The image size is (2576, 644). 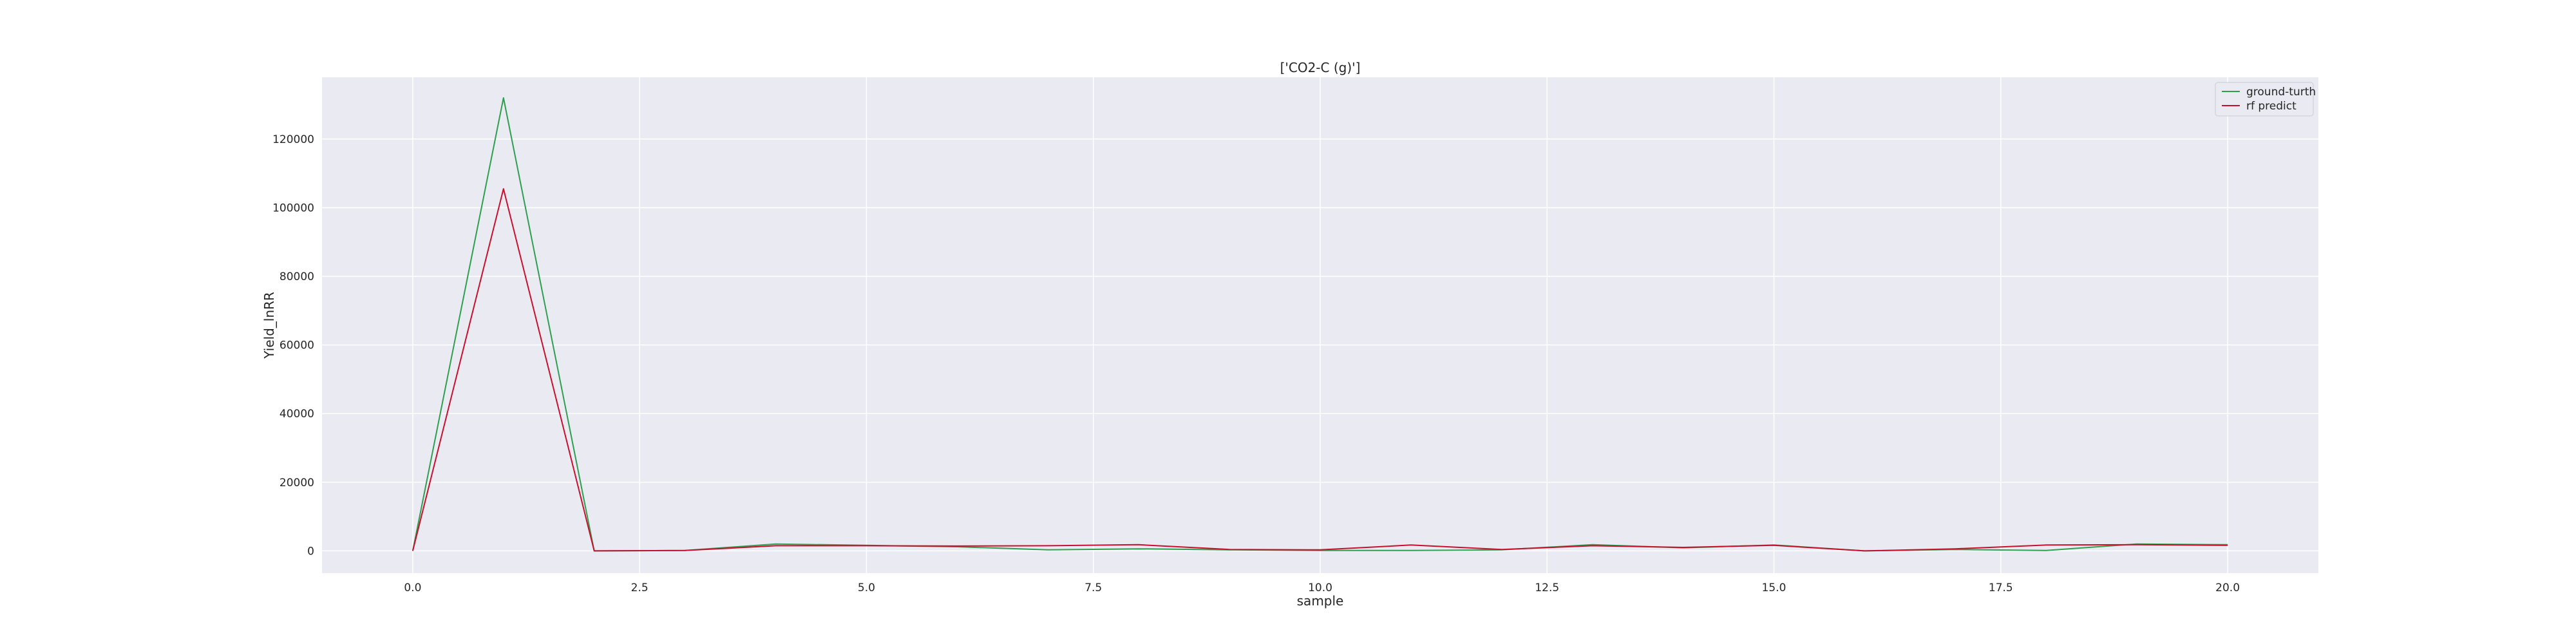 I want to click on y-tick-labels: 0 20000 40000 60000 80000 100000 120000, so click(x=293, y=346).